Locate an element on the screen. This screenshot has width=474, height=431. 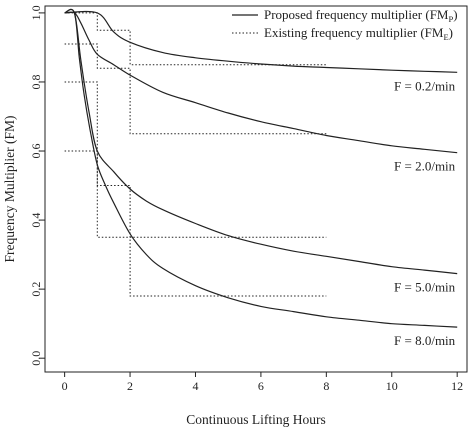
y-tick-label: 0.2 is located at coordinates (36, 289).